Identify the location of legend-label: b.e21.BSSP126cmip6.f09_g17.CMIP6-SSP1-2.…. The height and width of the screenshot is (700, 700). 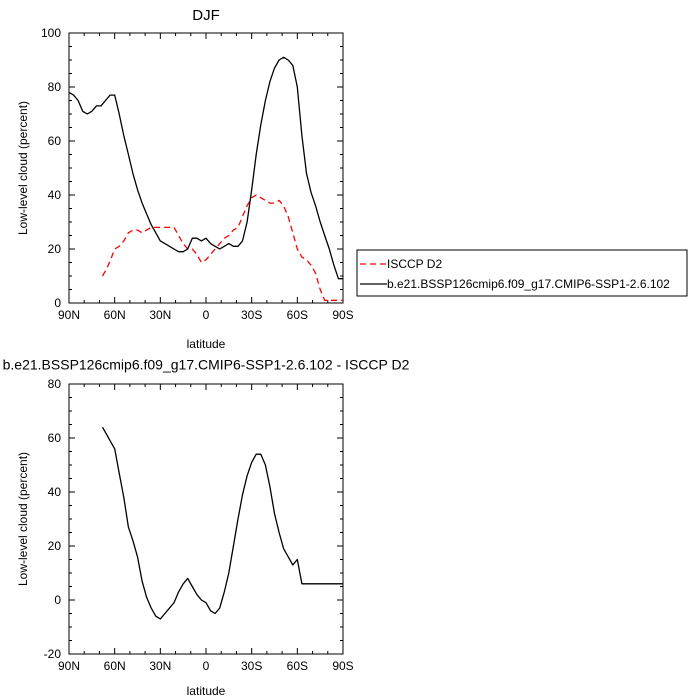
(528, 284).